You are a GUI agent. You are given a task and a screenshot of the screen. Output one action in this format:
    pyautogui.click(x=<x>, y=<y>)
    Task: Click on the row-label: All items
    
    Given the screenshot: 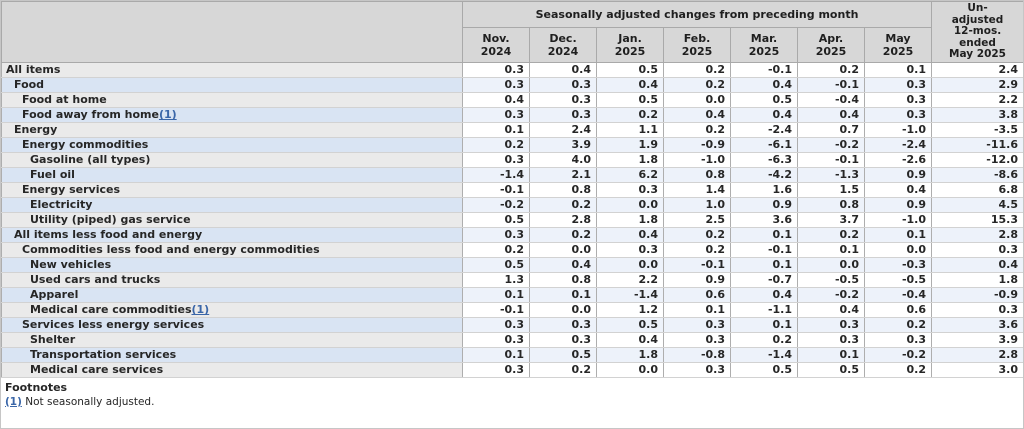 What is the action you would take?
    pyautogui.click(x=232, y=69)
    